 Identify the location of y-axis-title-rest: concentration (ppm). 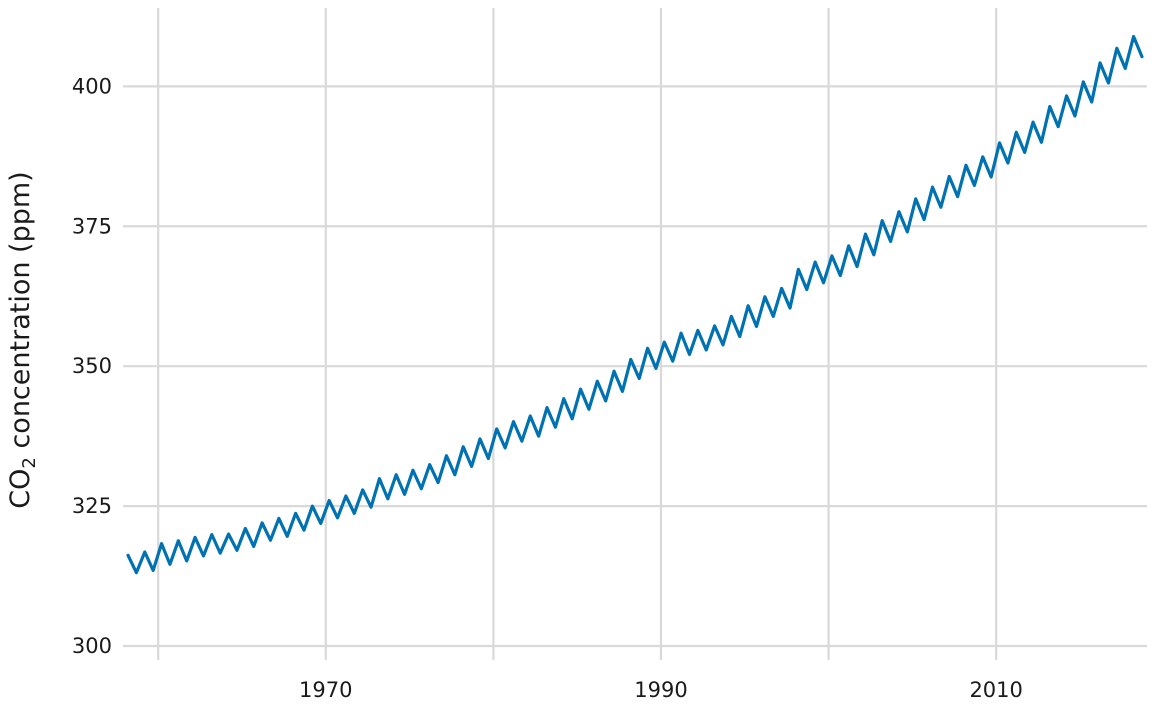
(20, 314).